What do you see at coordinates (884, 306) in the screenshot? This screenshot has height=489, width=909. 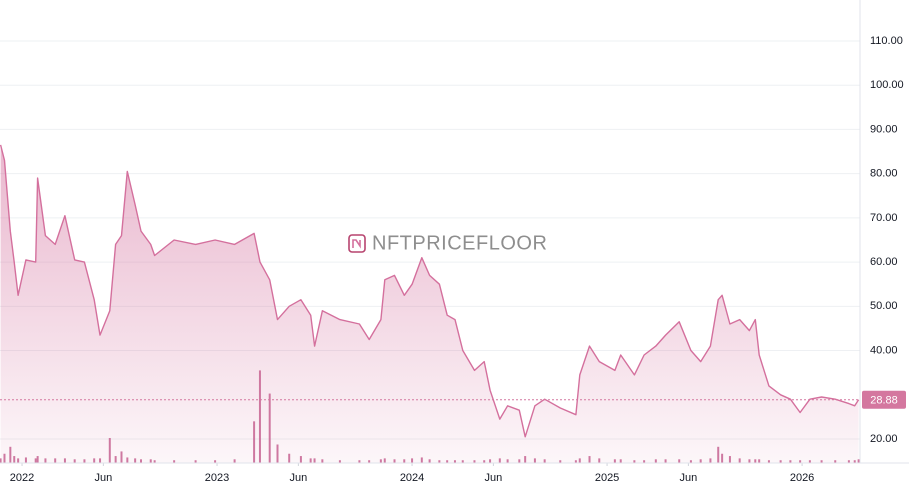 I see `y-tick-label: 50.00` at bounding box center [884, 306].